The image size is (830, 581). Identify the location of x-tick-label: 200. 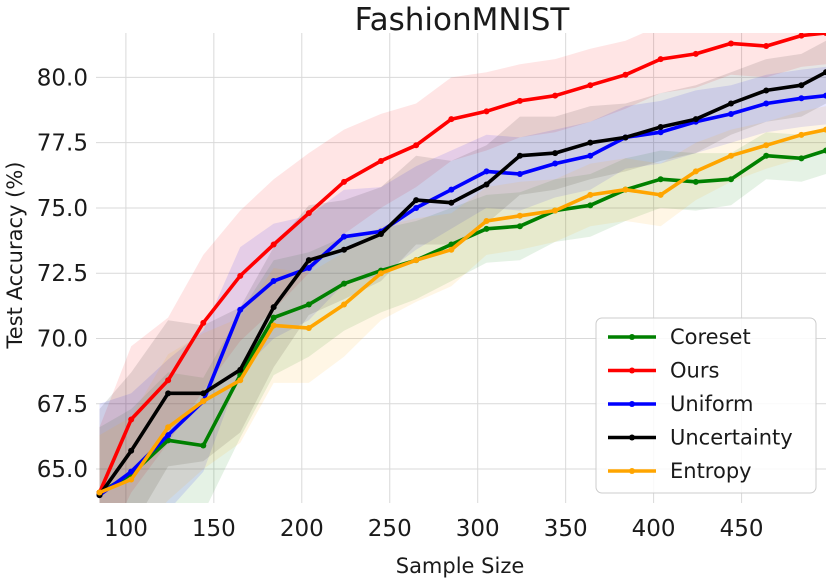
(302, 529).